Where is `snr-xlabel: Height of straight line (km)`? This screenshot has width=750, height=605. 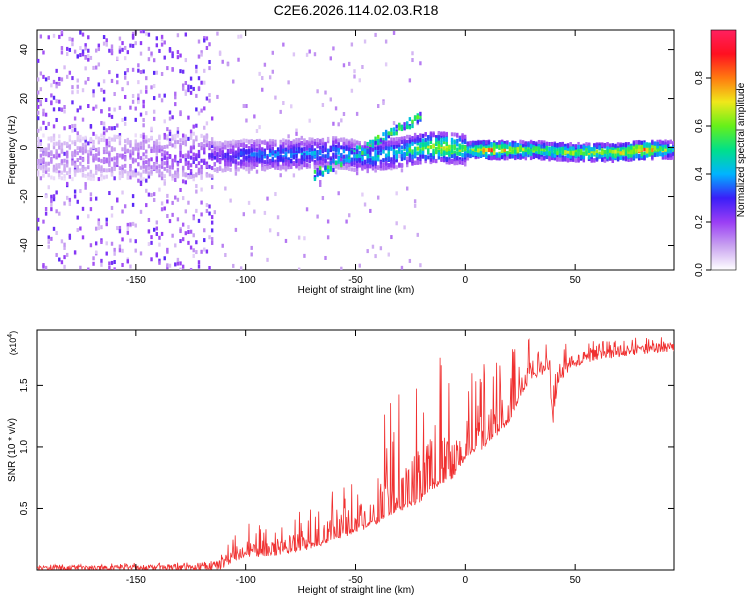 snr-xlabel: Height of straight line (km) is located at coordinates (356, 590).